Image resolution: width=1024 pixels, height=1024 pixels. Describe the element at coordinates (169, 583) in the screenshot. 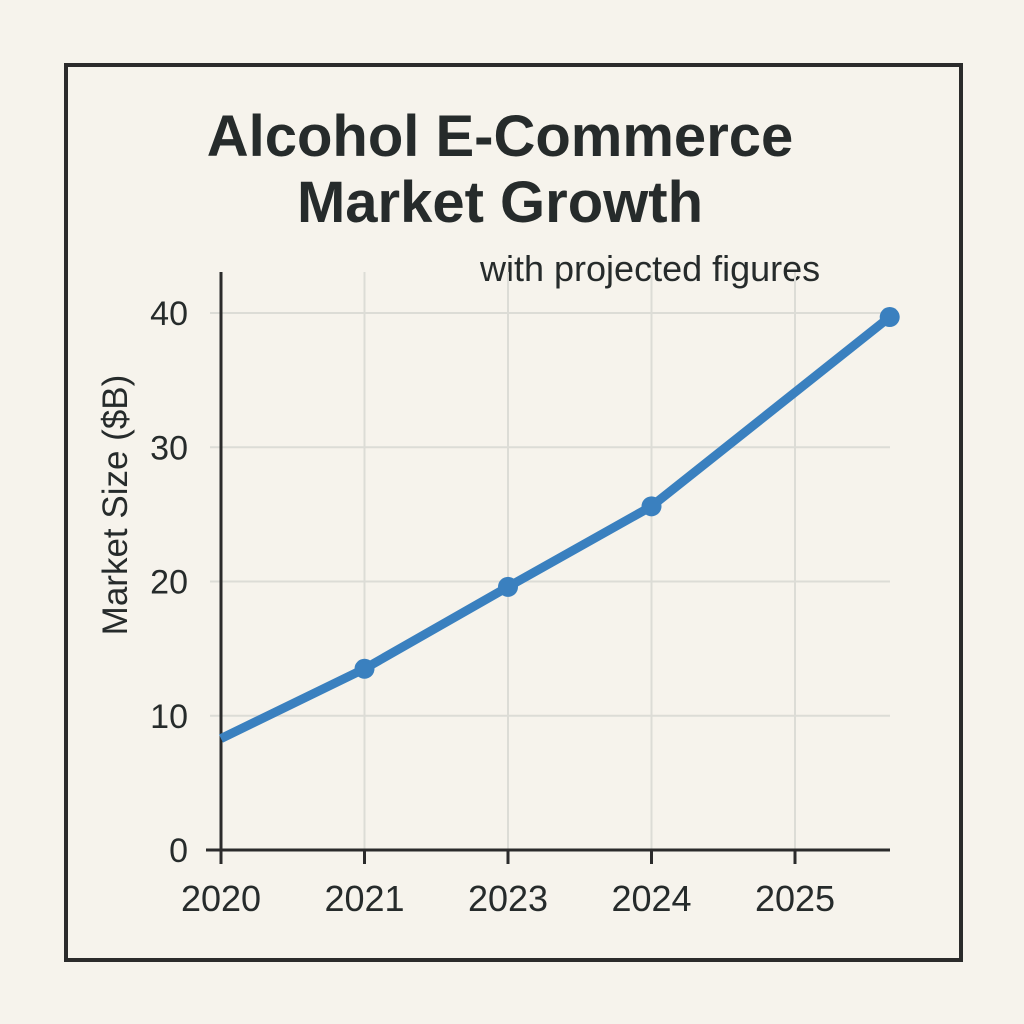

I see `y-tick-label-20: 20` at that location.